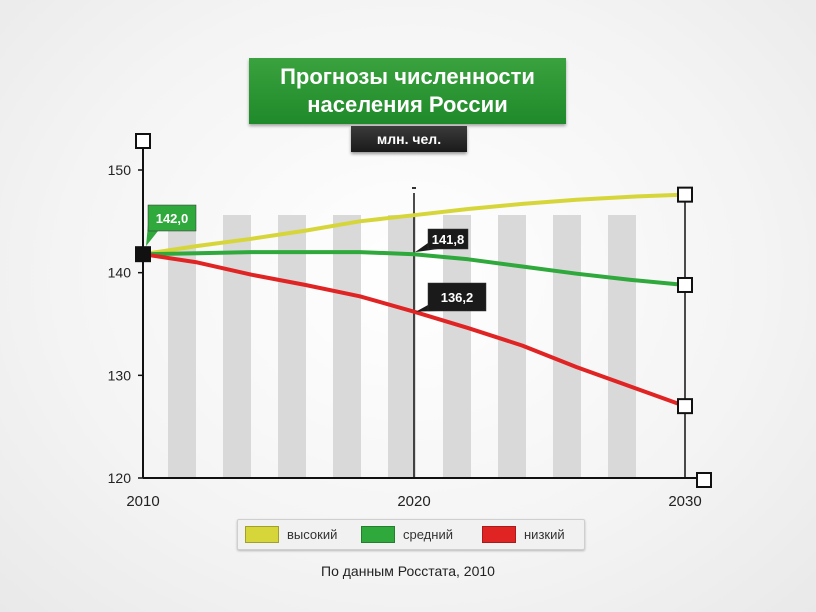 This screenshot has width=816, height=612. What do you see at coordinates (312, 534) in the screenshot?
I see `legend-label-high: высокий` at bounding box center [312, 534].